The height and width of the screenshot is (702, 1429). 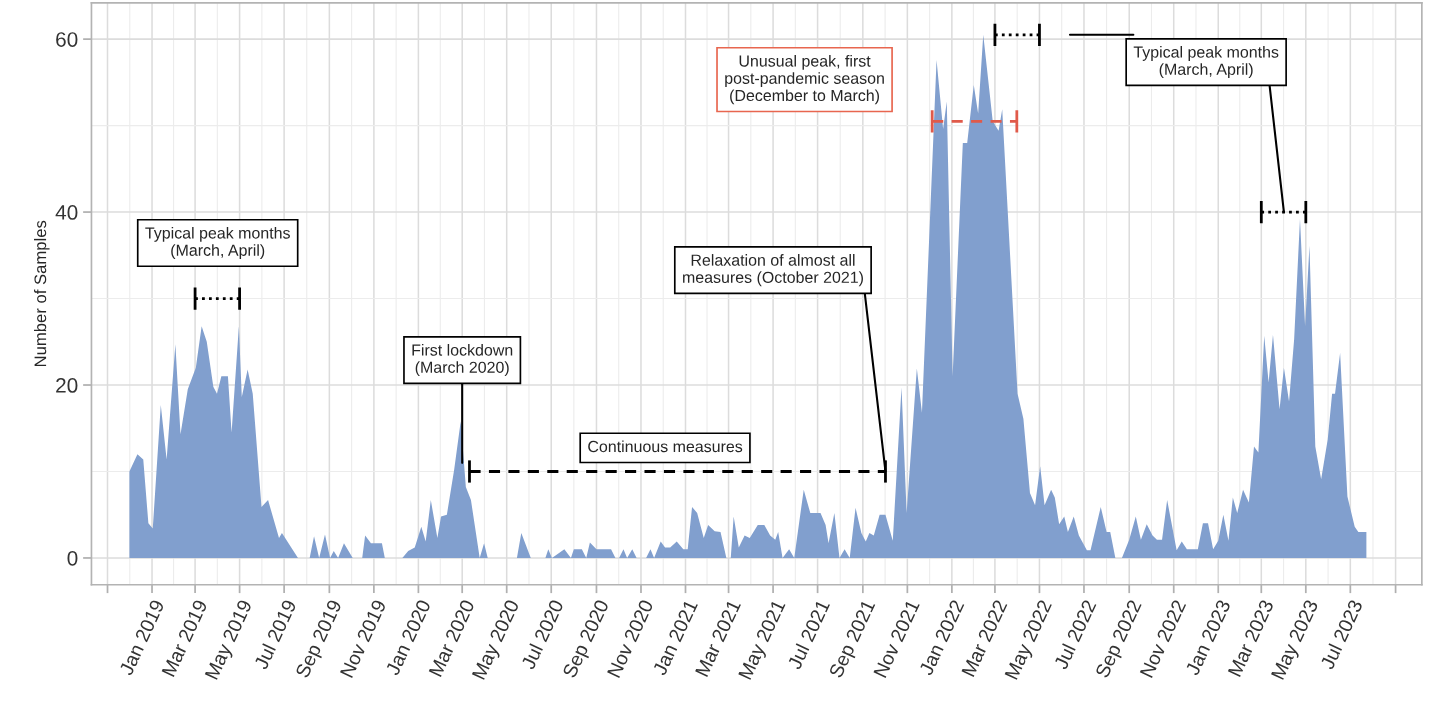 What do you see at coordinates (462, 360) in the screenshot?
I see `annotation: First lockdown (March 2020)` at bounding box center [462, 360].